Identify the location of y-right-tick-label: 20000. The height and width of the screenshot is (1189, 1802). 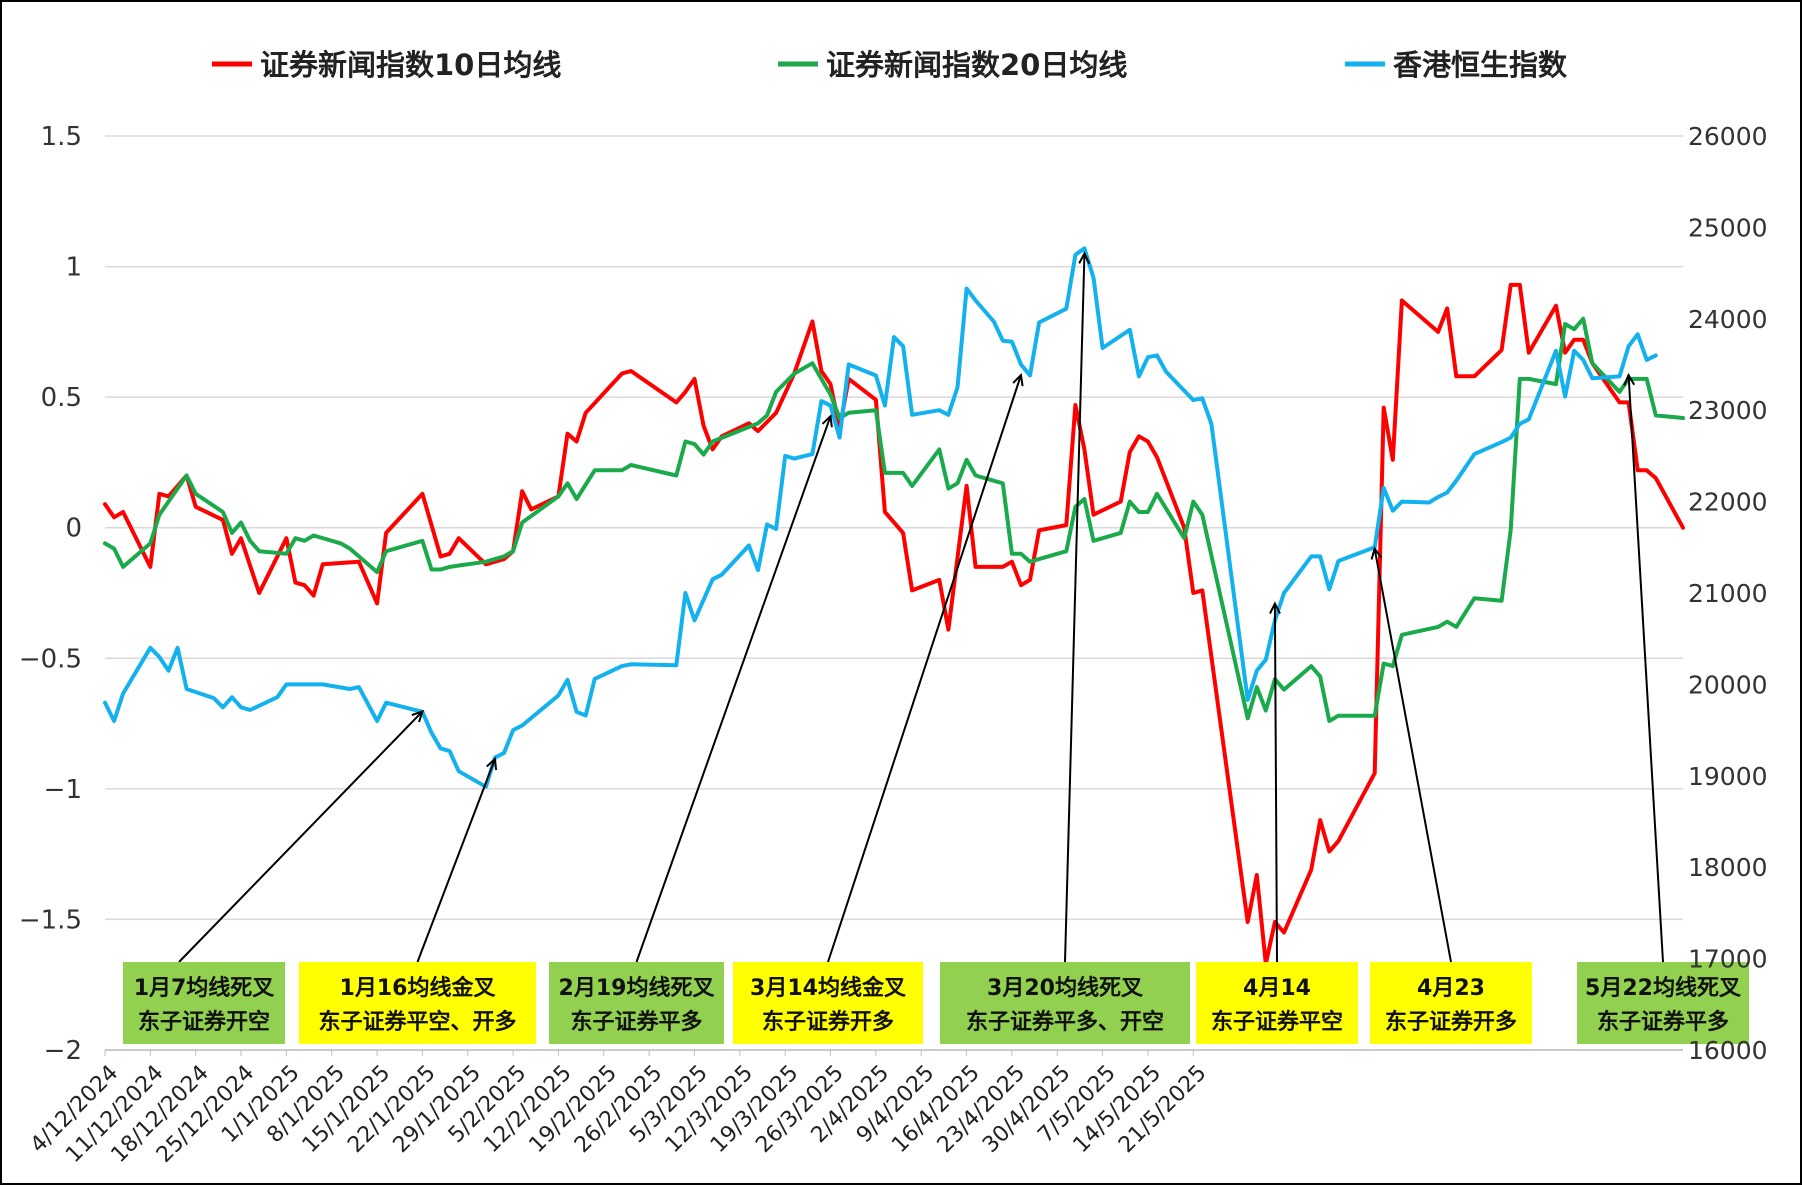
(1728, 684).